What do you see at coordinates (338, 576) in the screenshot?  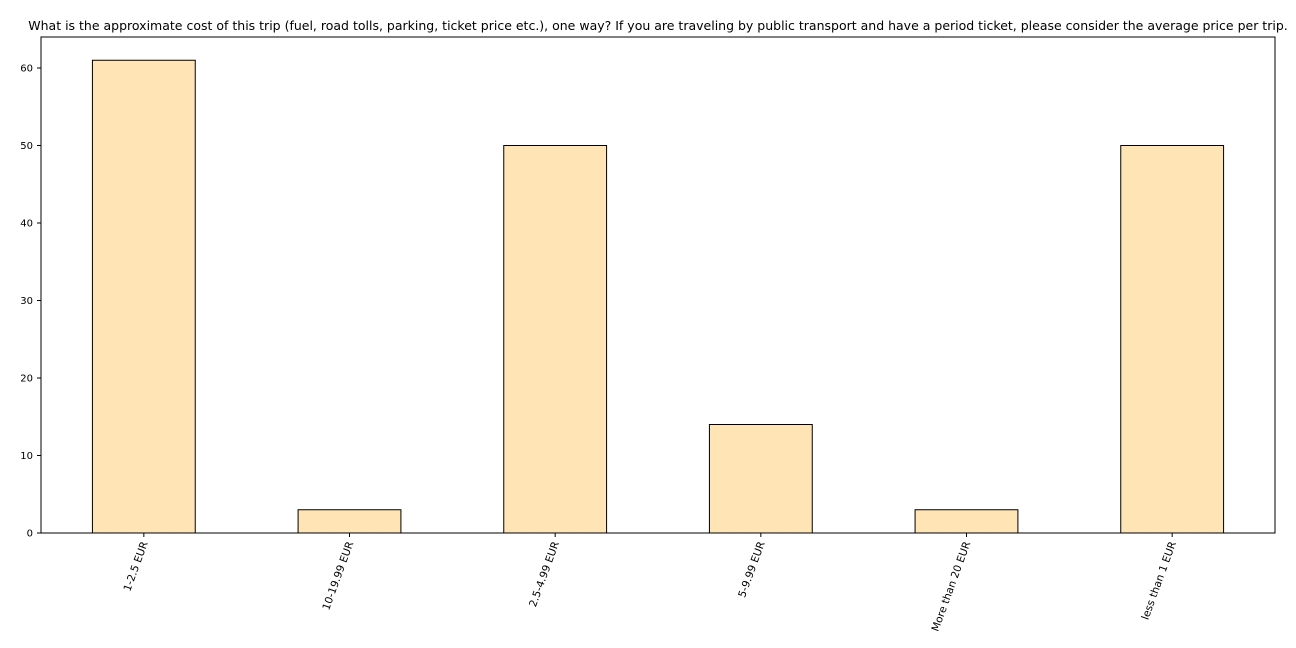 I see `x-tick-label: 10-19.99 EUR` at bounding box center [338, 576].